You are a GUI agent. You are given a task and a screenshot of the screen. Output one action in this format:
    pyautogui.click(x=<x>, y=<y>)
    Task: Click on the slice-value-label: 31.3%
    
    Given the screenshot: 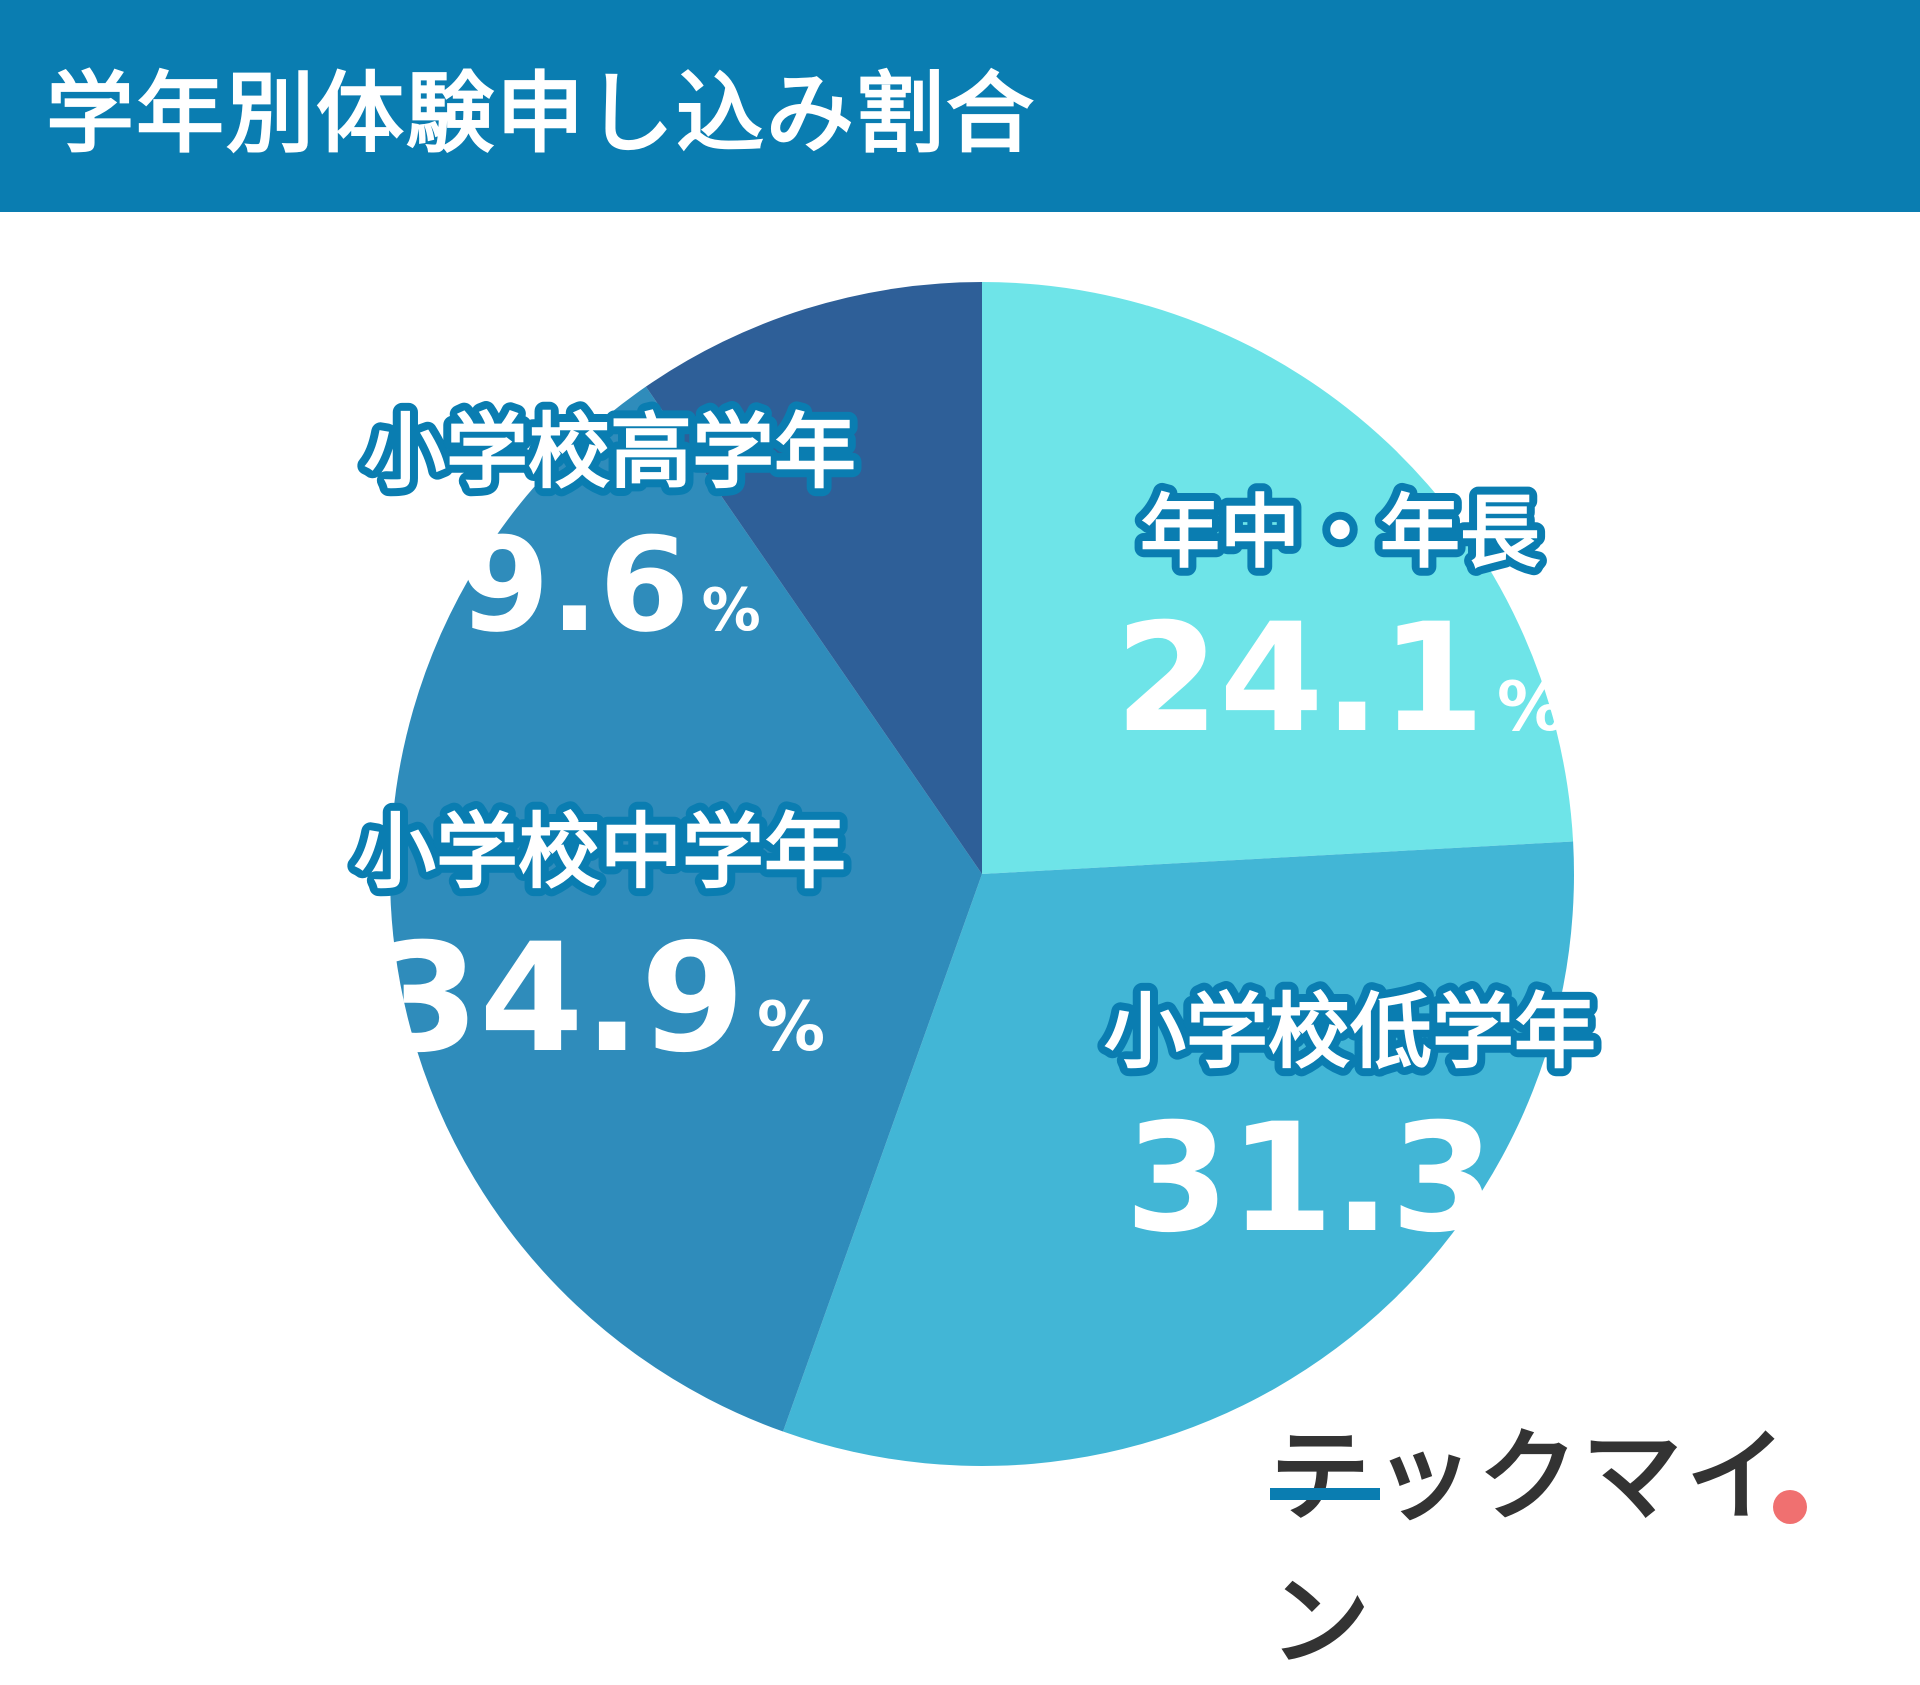 What is the action you would take?
    pyautogui.click(x=1350, y=1179)
    